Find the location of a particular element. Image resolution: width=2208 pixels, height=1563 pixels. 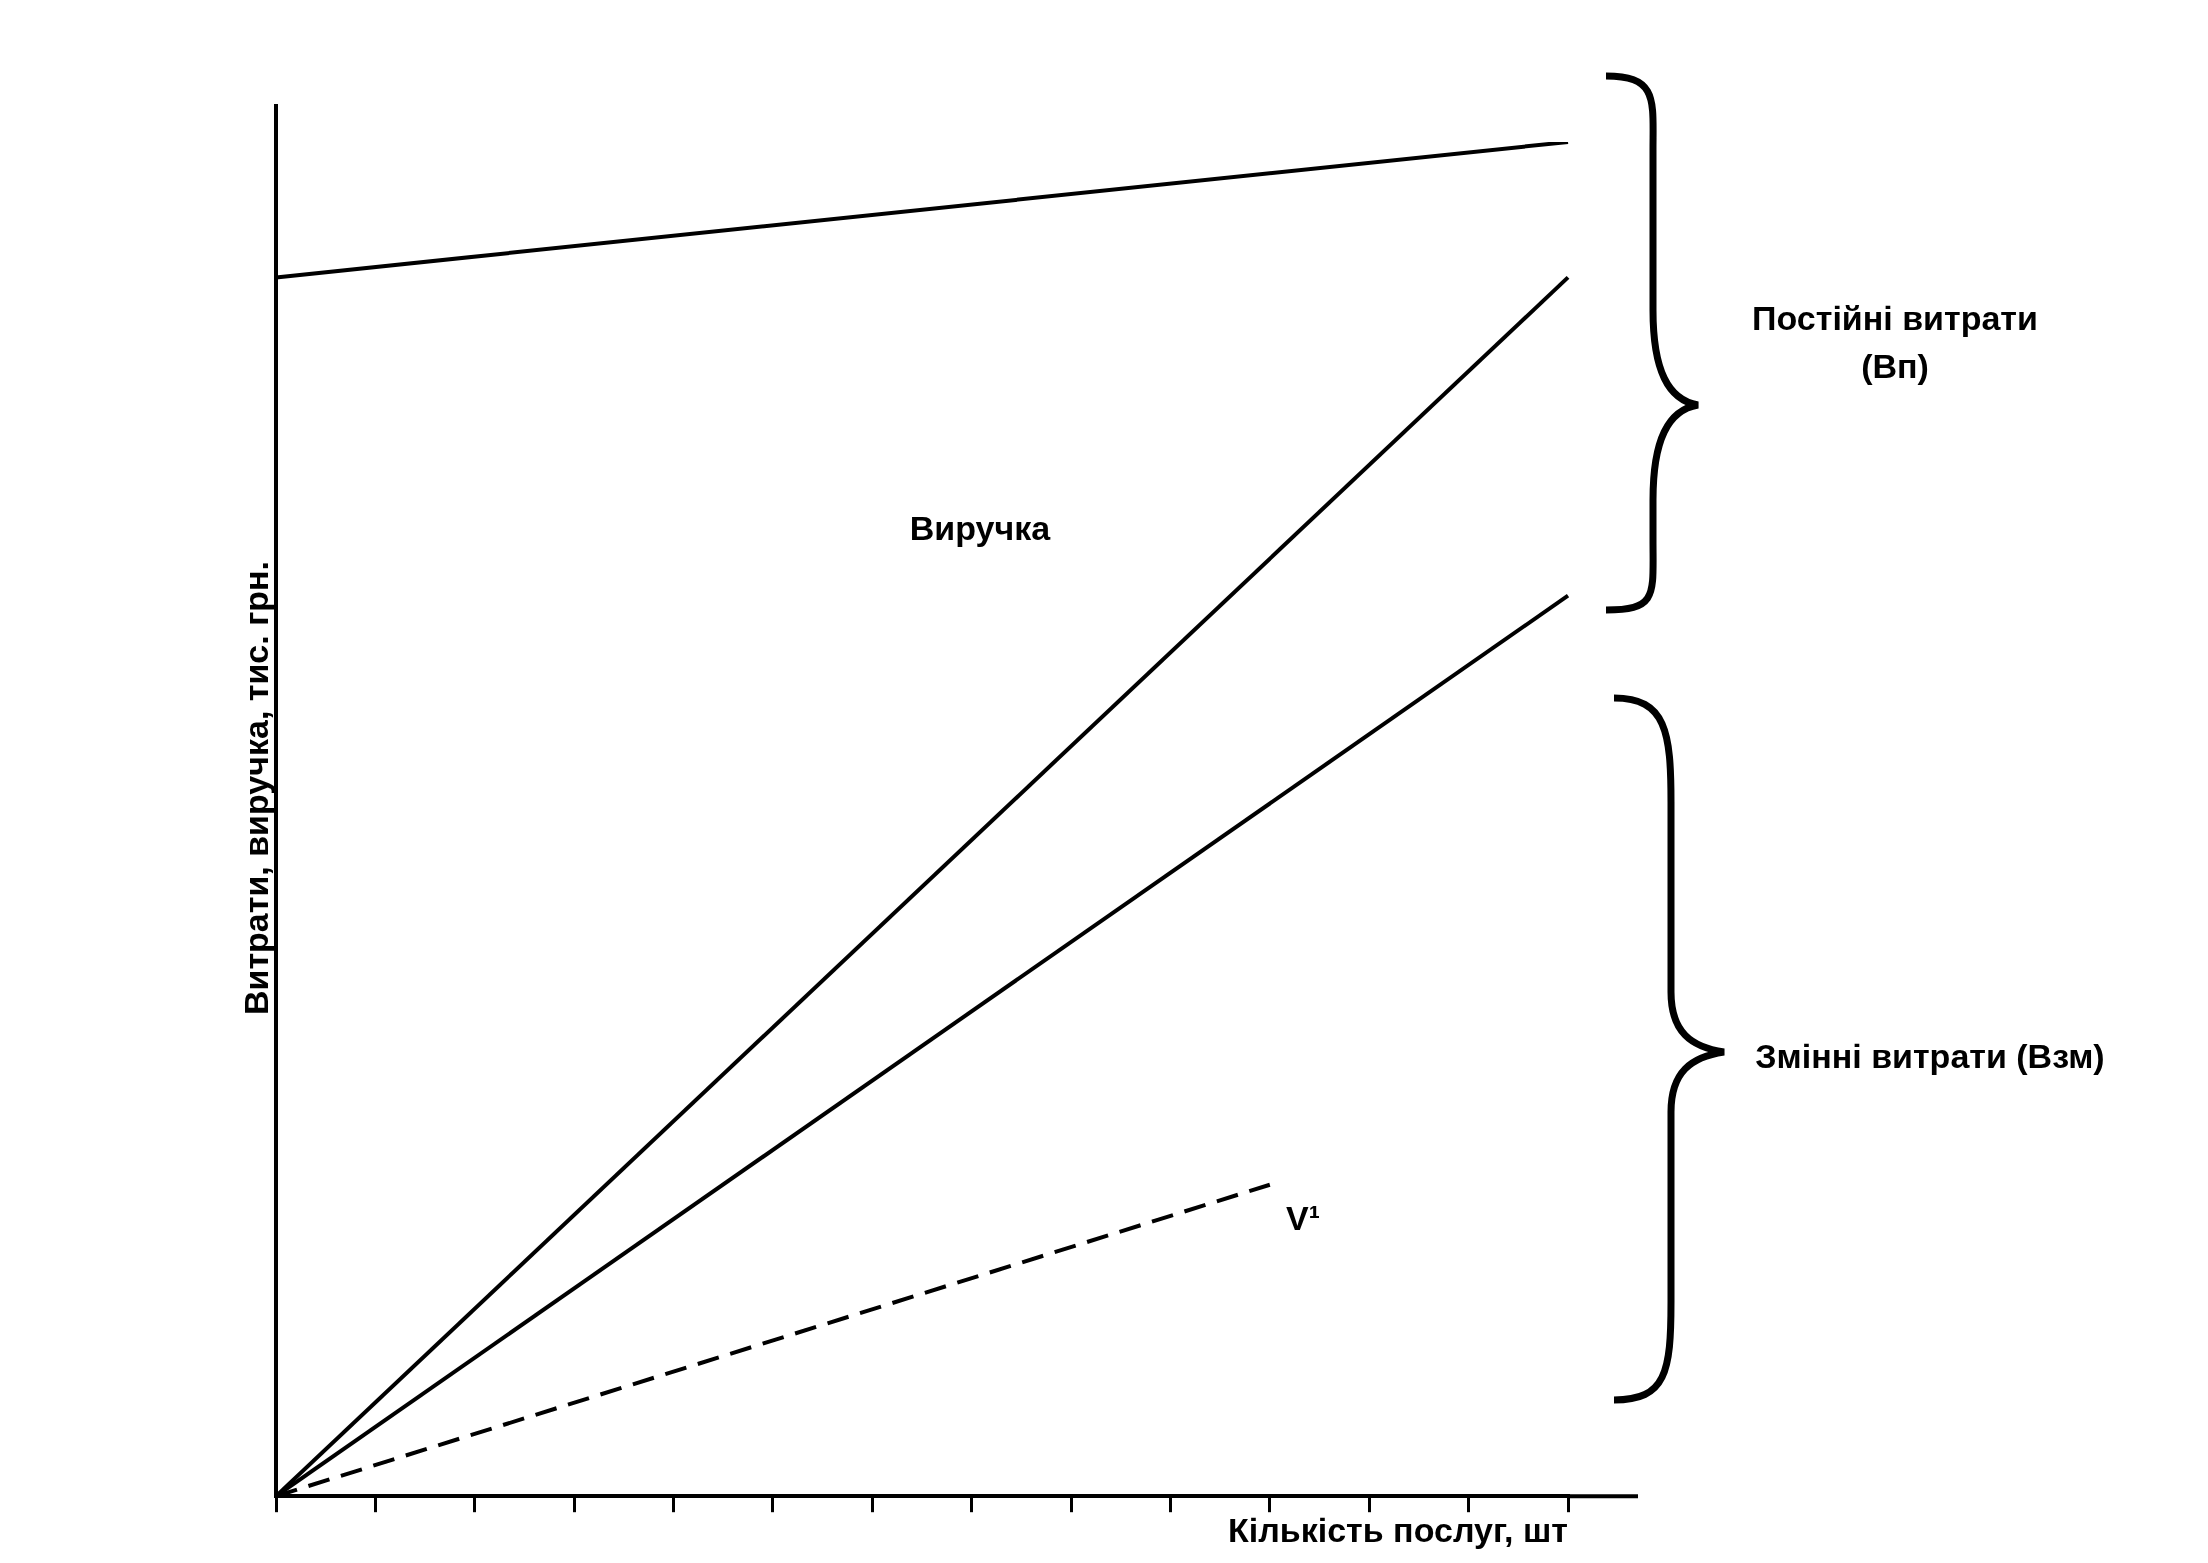

text: Змінні витрати (Взм) is located at coordinates (1930, 1057).